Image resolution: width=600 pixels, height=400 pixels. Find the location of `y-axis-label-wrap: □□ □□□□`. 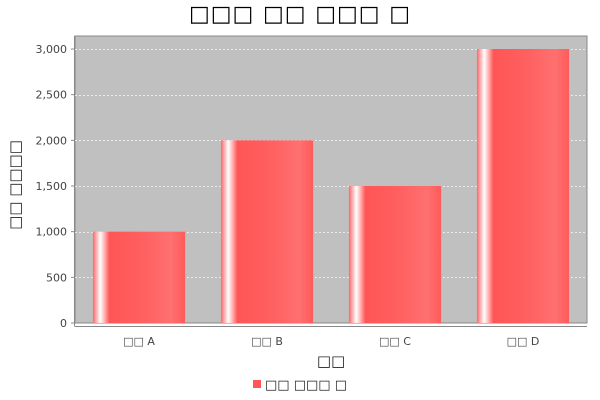

y-axis-label-wrap: □□ □□□□ is located at coordinates (15, 185).